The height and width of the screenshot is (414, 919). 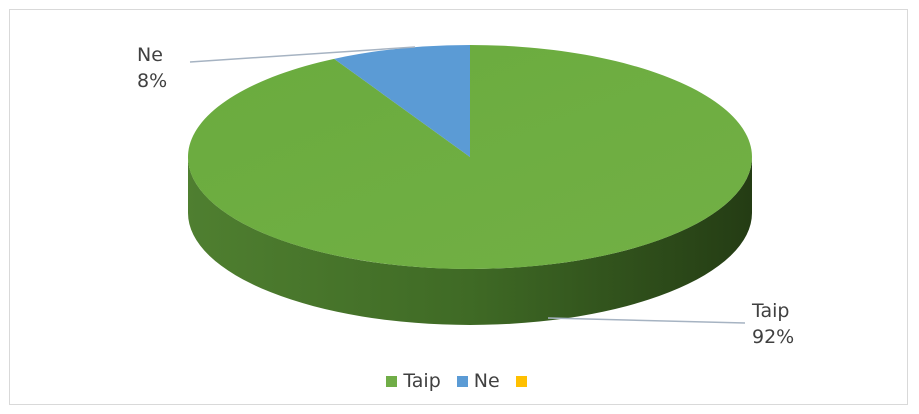 I want to click on legend-item-ne: Ne, so click(x=478, y=381).